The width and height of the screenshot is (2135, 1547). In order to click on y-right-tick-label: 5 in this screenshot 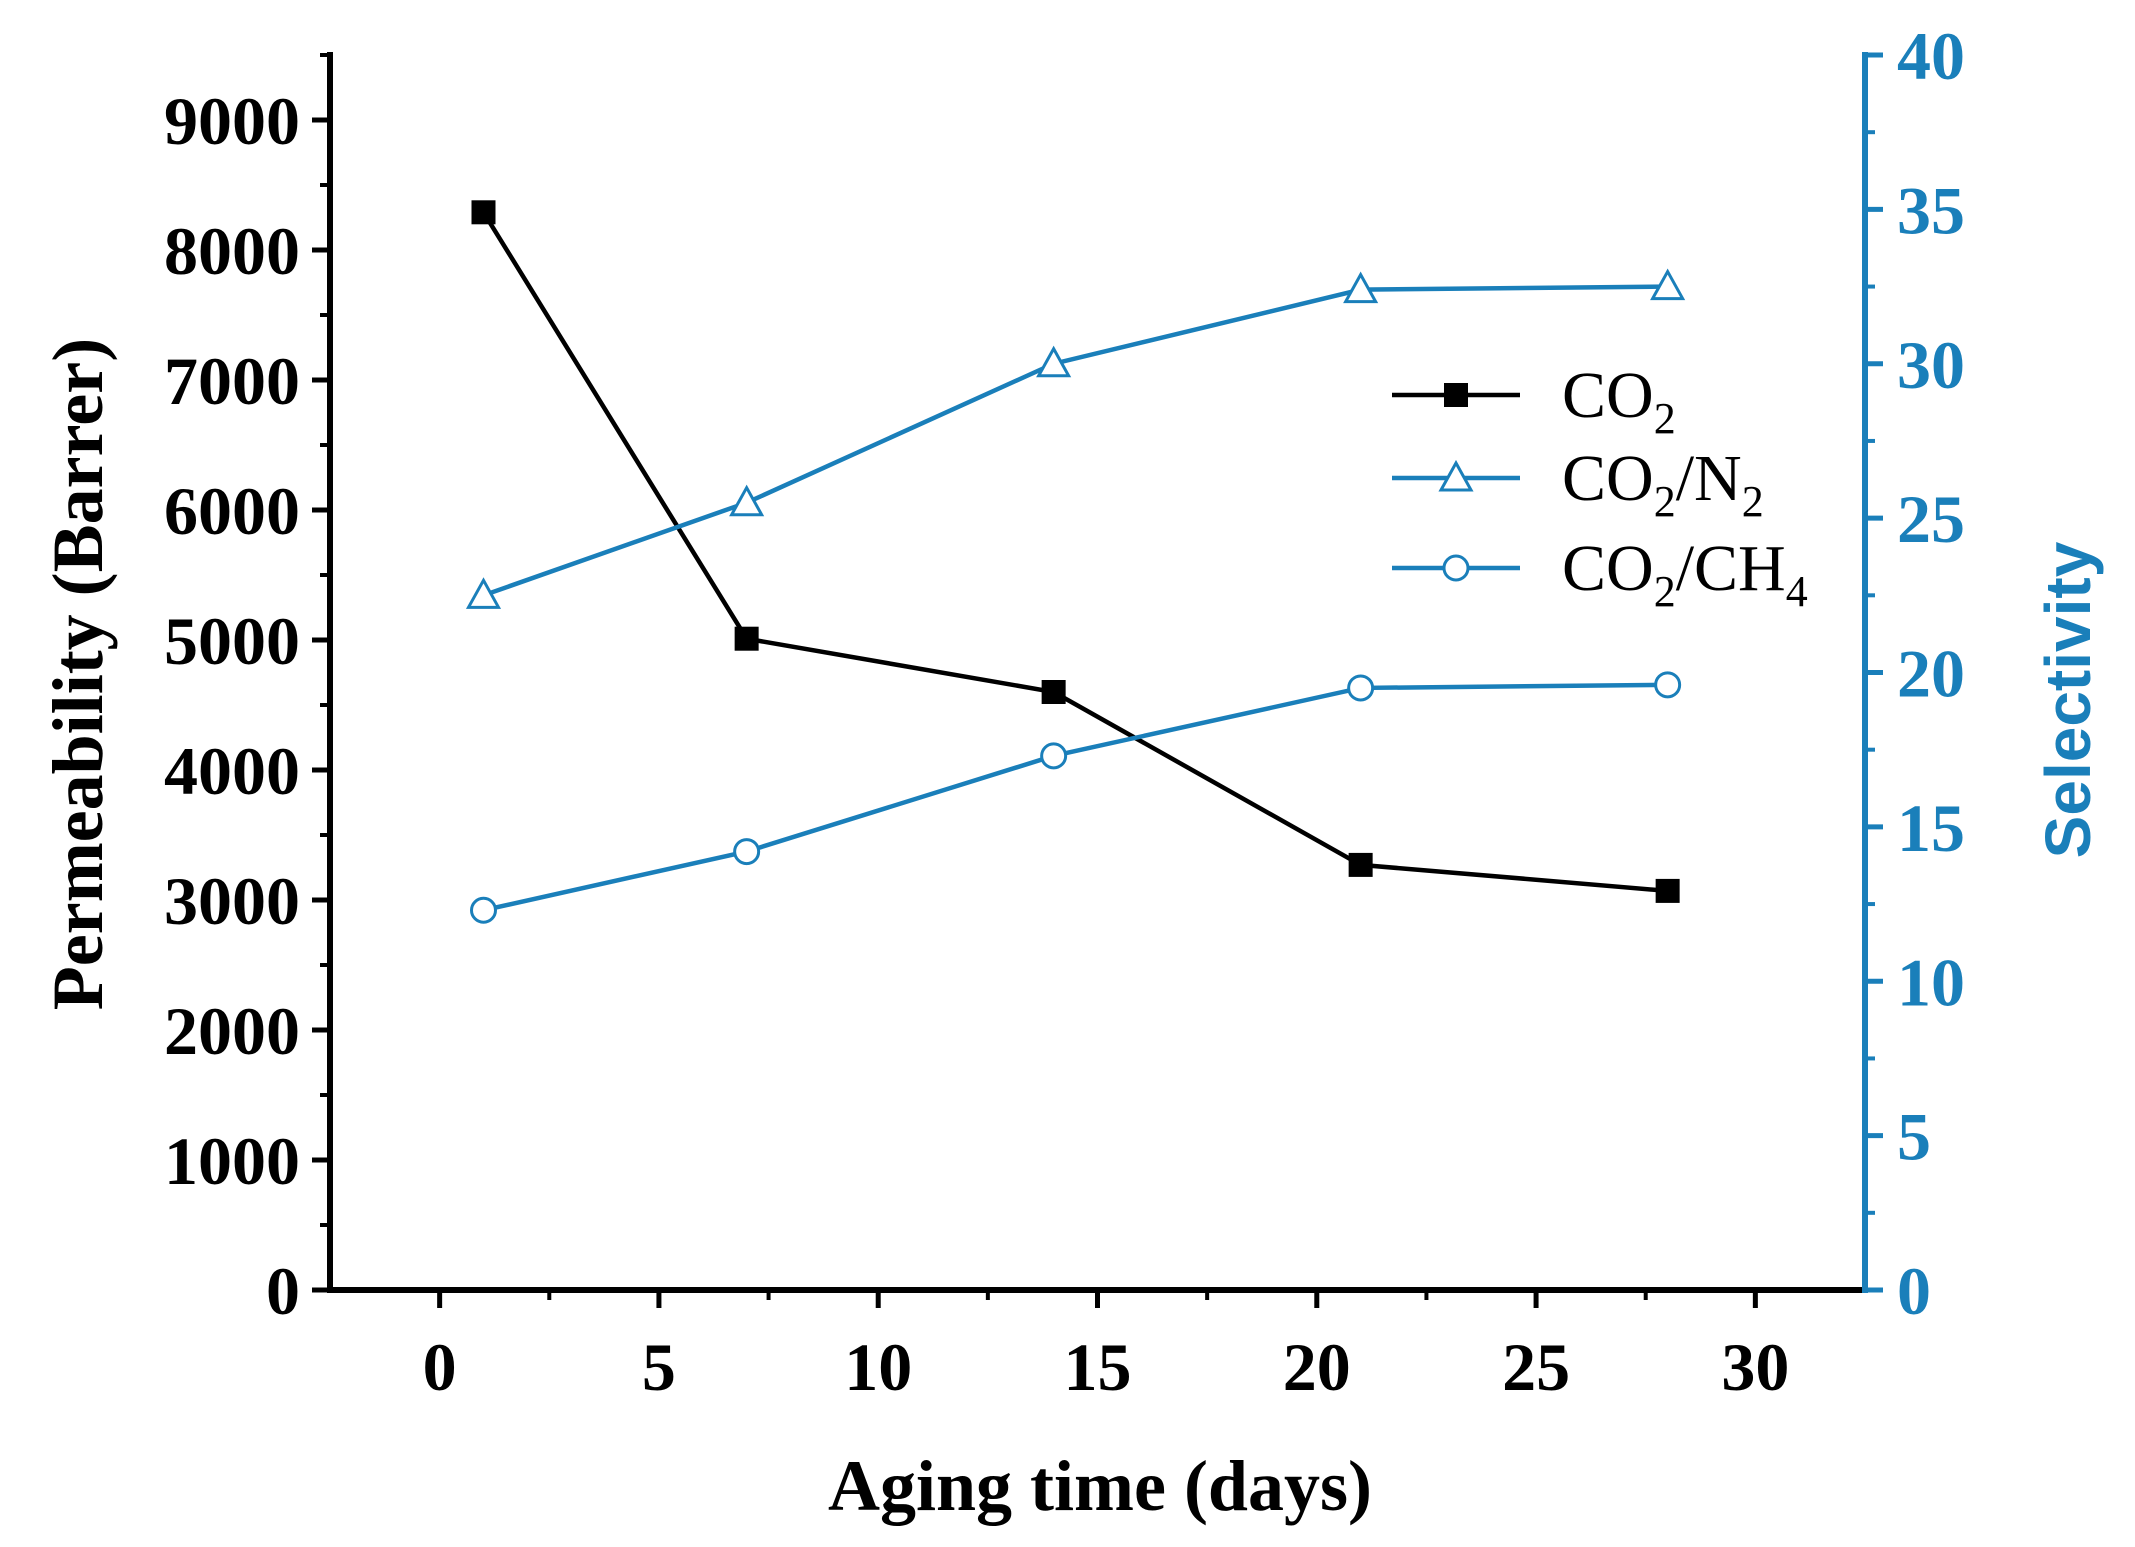, I will do `click(1914, 1137)`.